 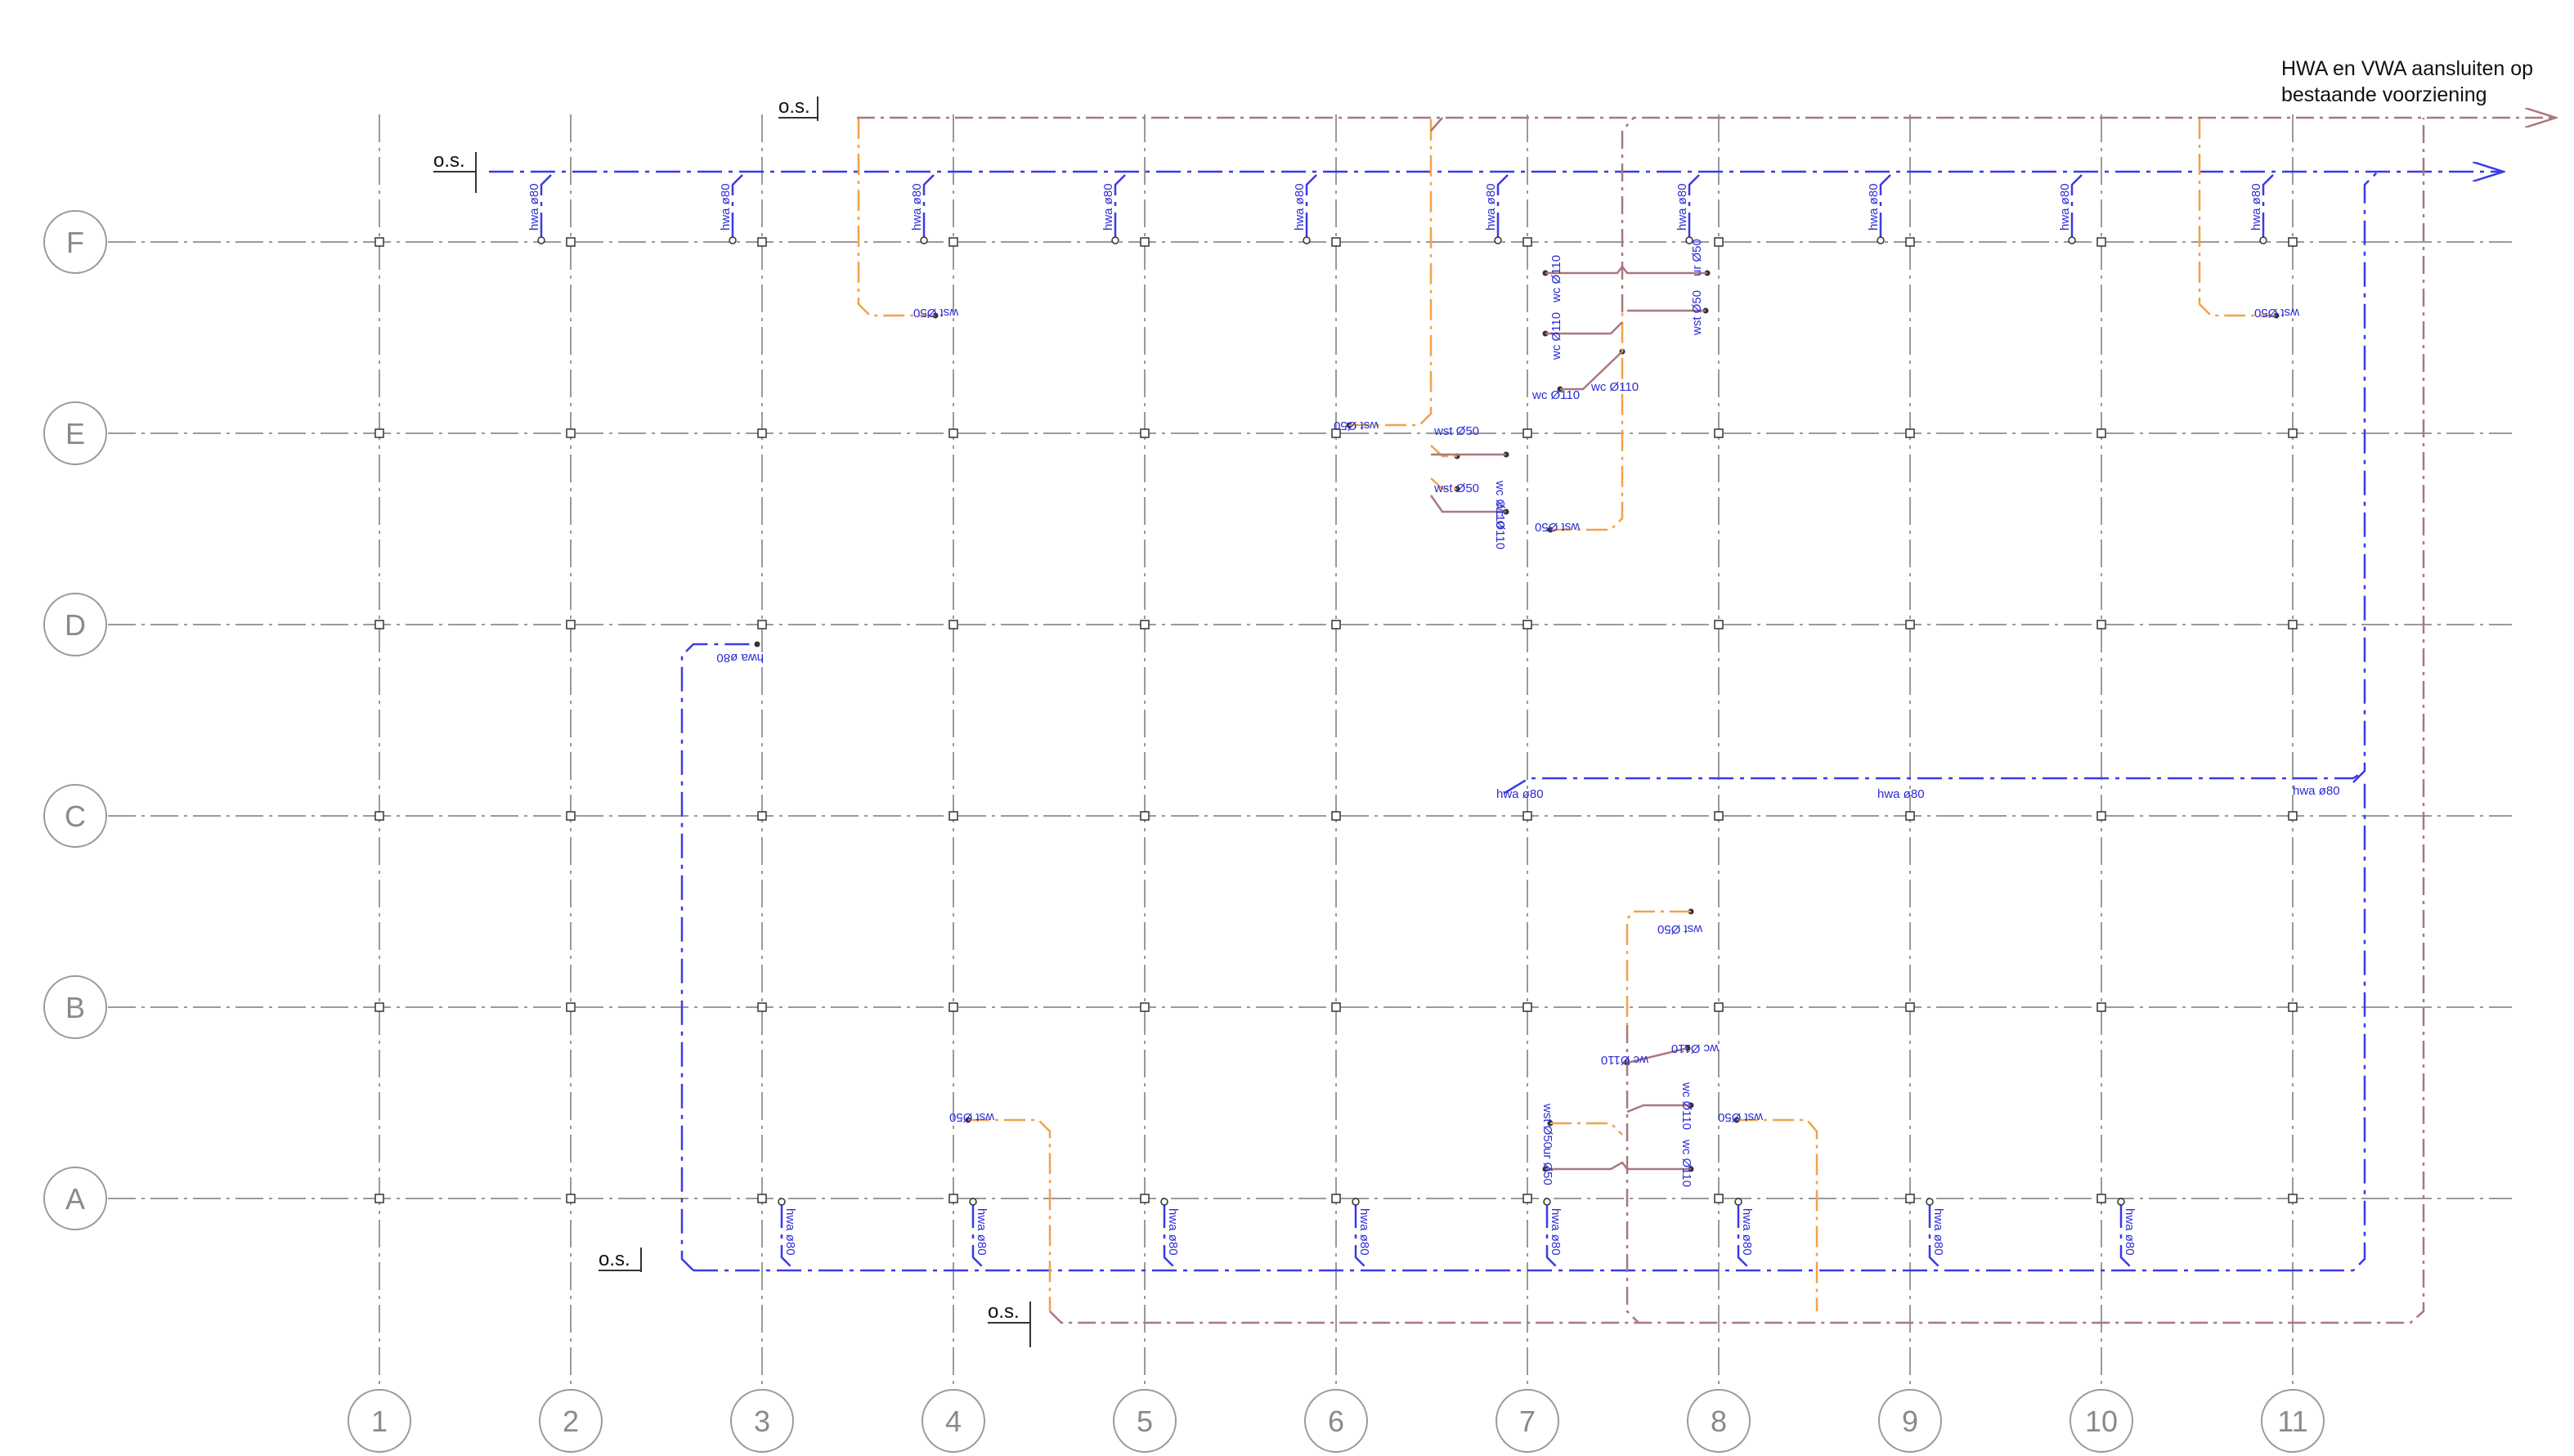 What do you see at coordinates (1887, 204) in the screenshot?
I see `hwa-downspout-f9` at bounding box center [1887, 204].